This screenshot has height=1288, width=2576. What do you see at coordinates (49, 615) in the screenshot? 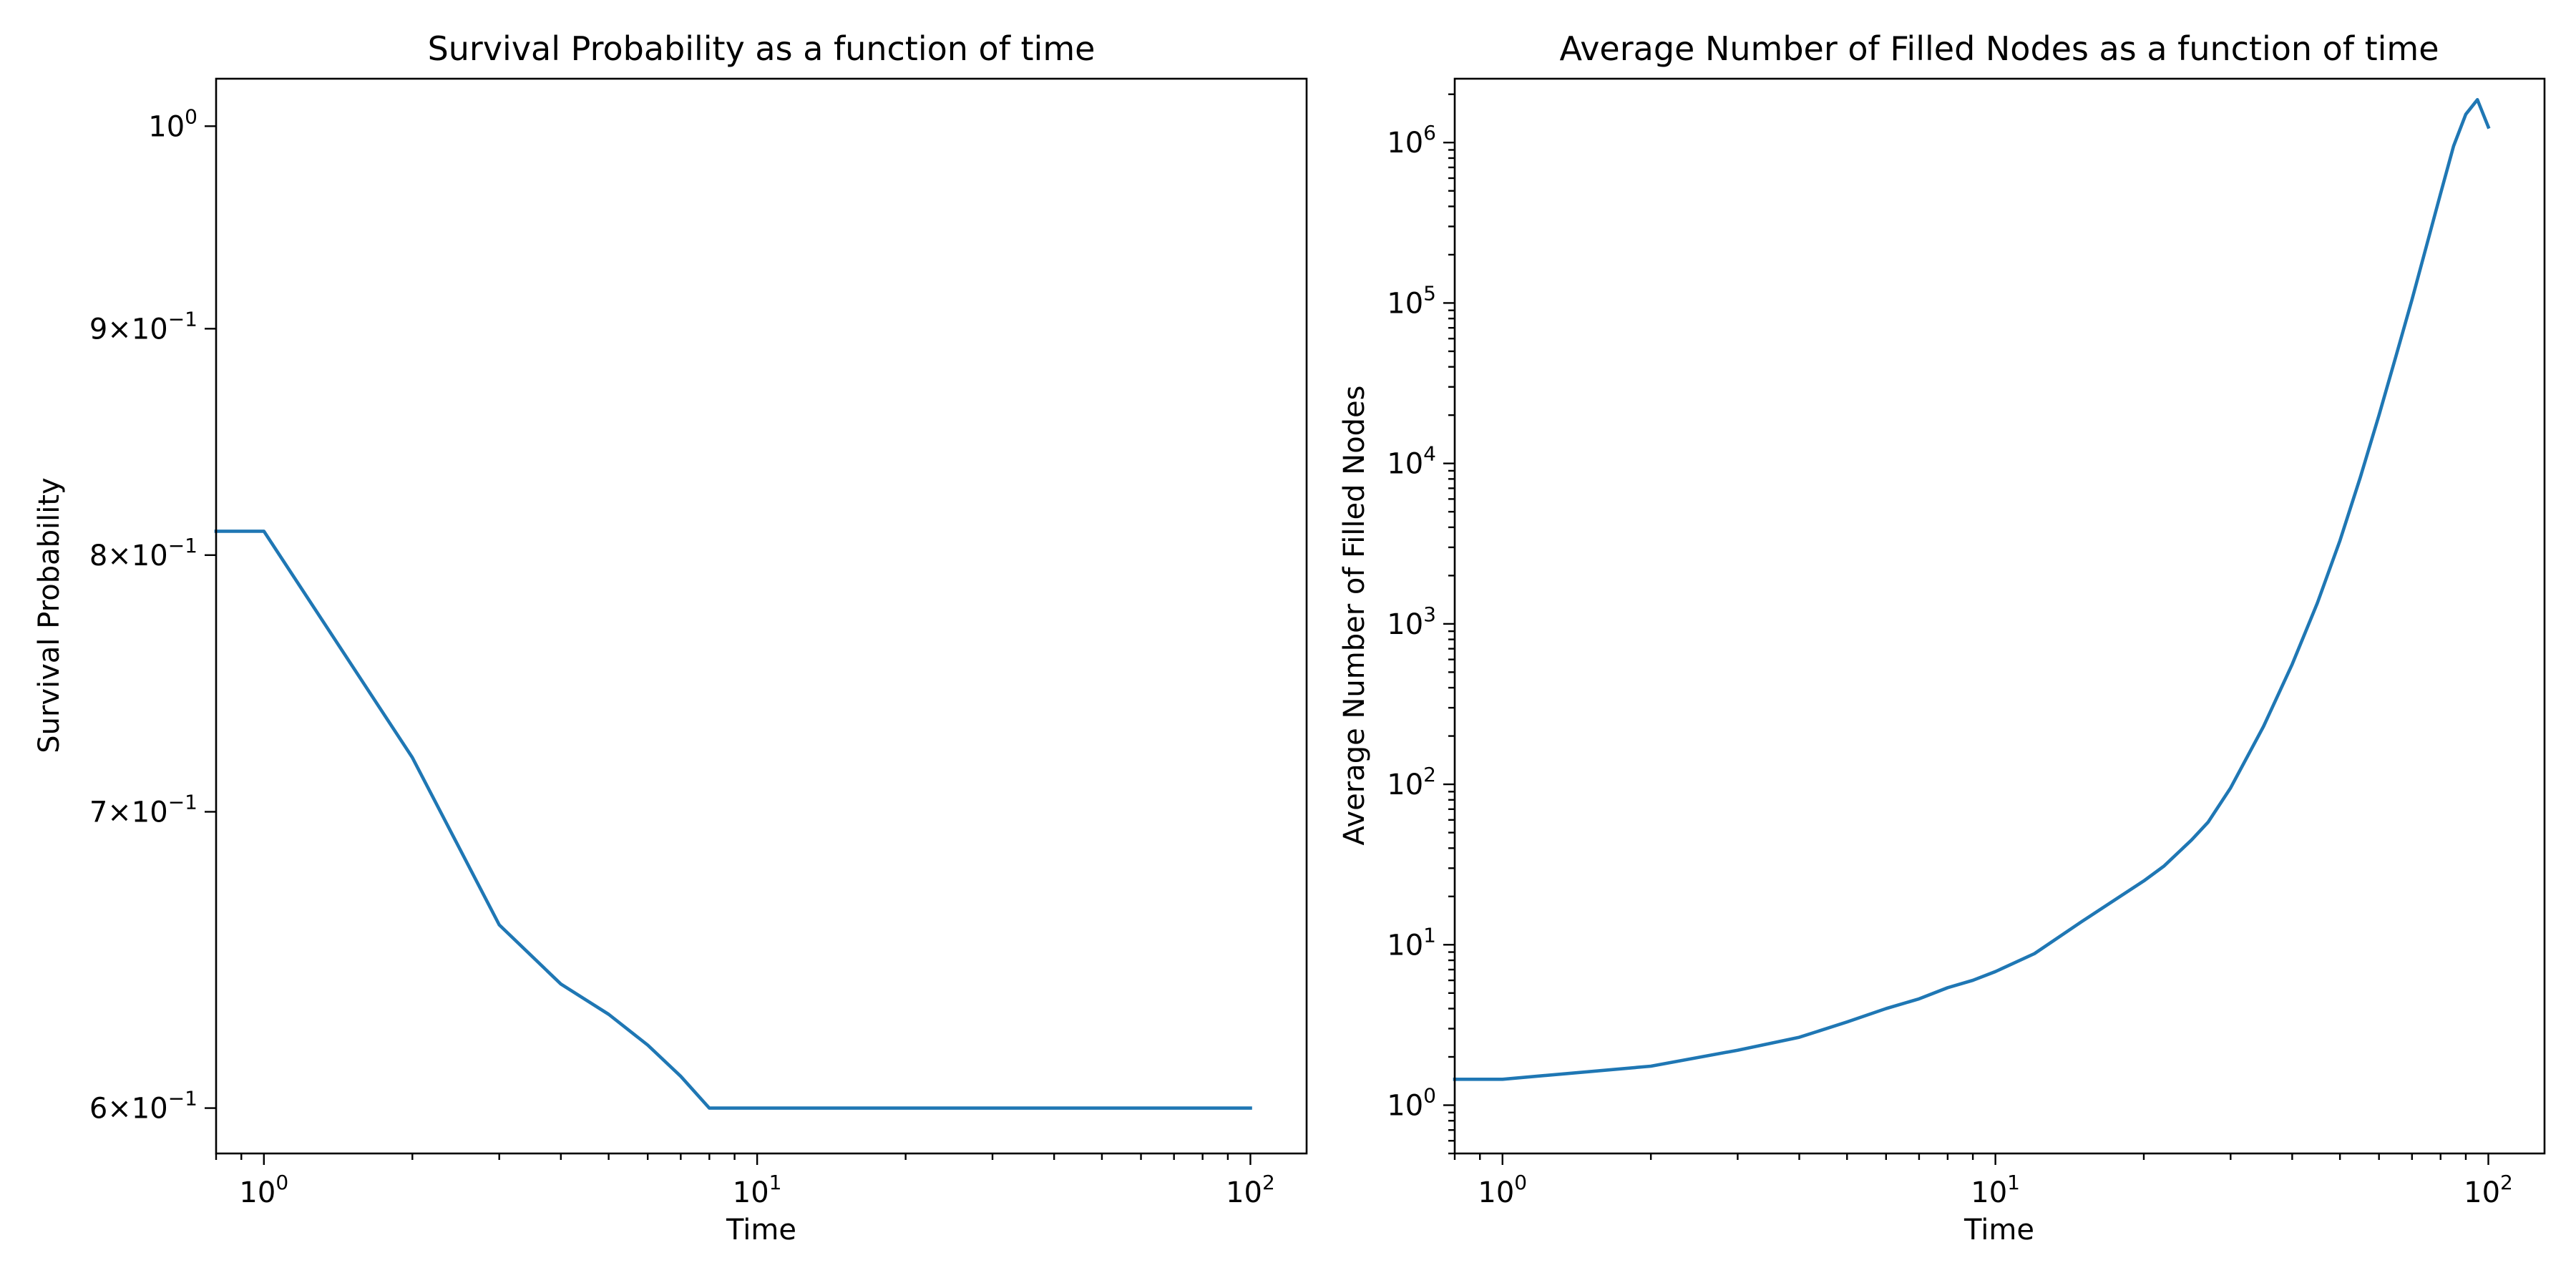
I see `y-axis-label: Survival Probability` at bounding box center [49, 615].